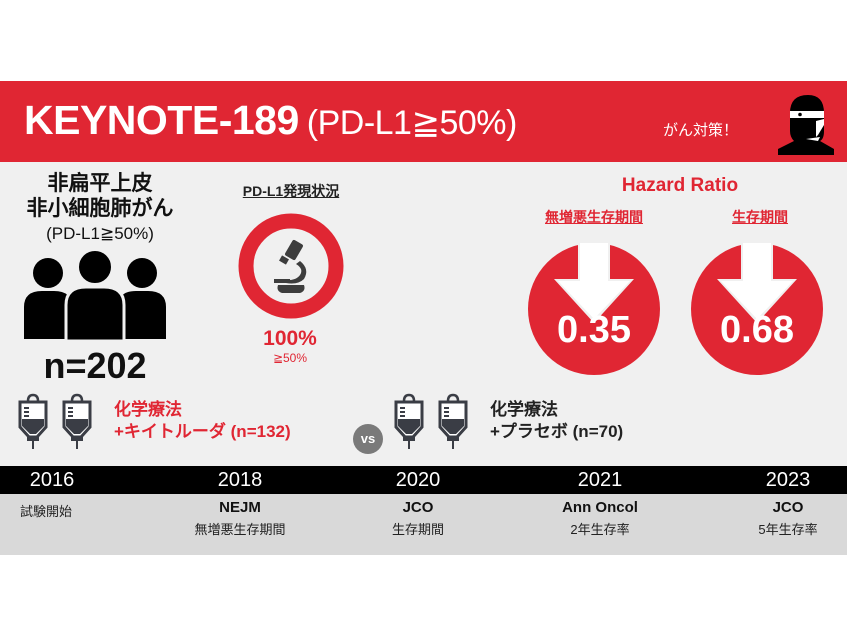 The image size is (847, 635). I want to click on microscope-icon, so click(290, 266).